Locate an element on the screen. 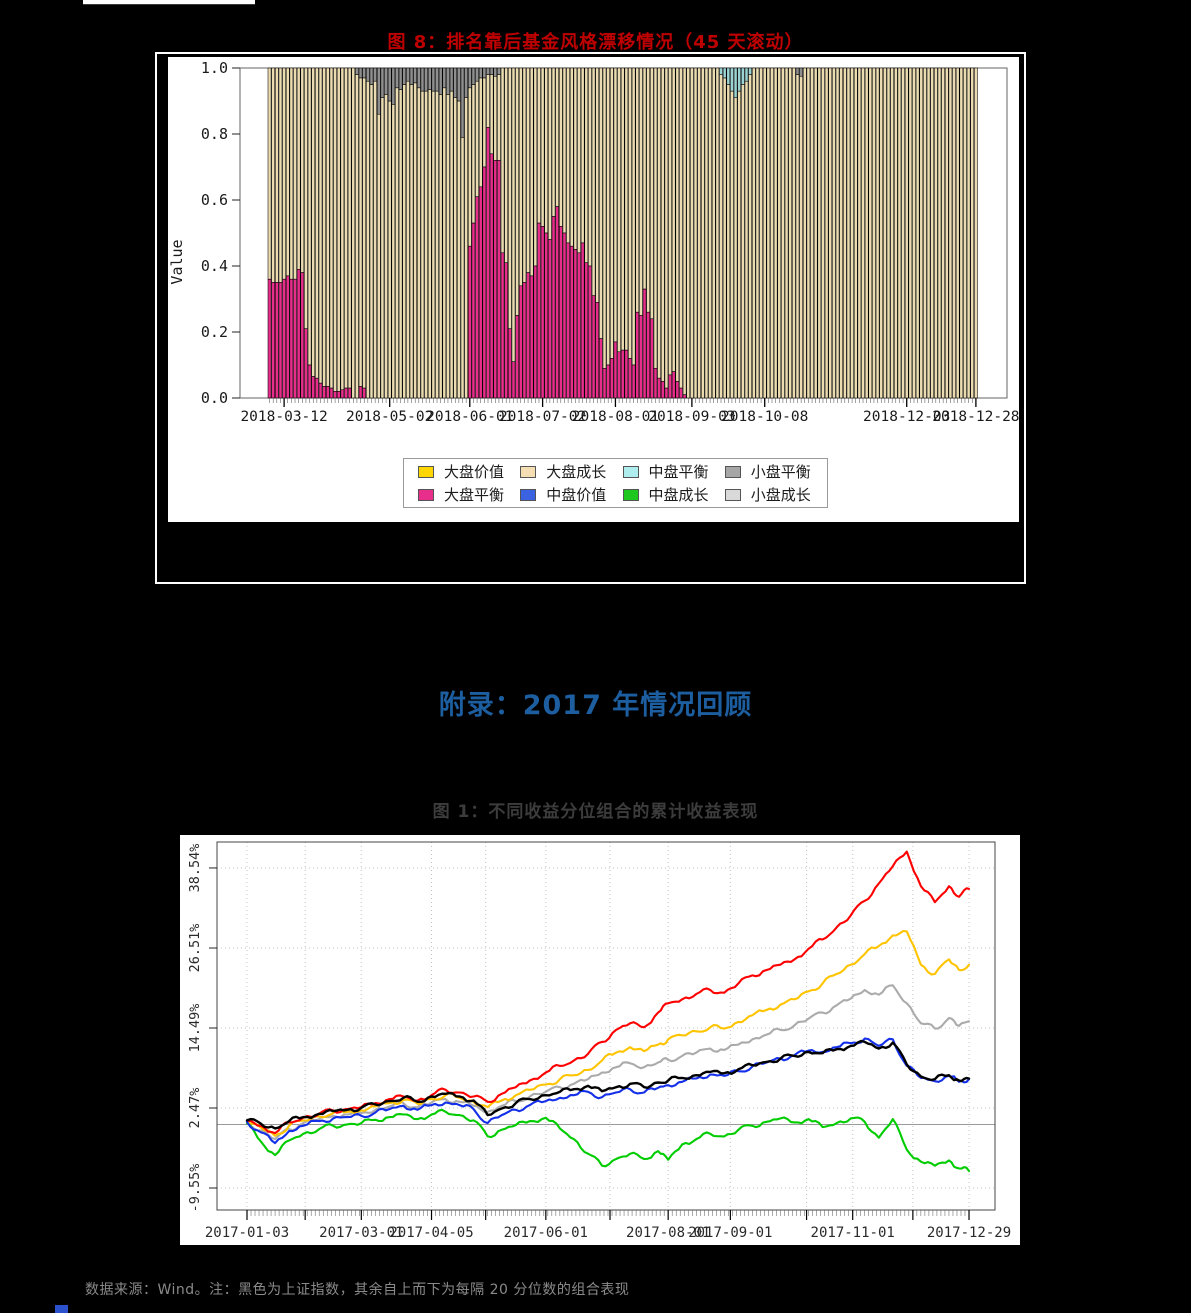  fig8-legend: 大盘价值 大盘成长 中盘平衡 小盘平衡大盘平衡 中盘价值 中盘成长 小盘成长 is located at coordinates (615, 483).